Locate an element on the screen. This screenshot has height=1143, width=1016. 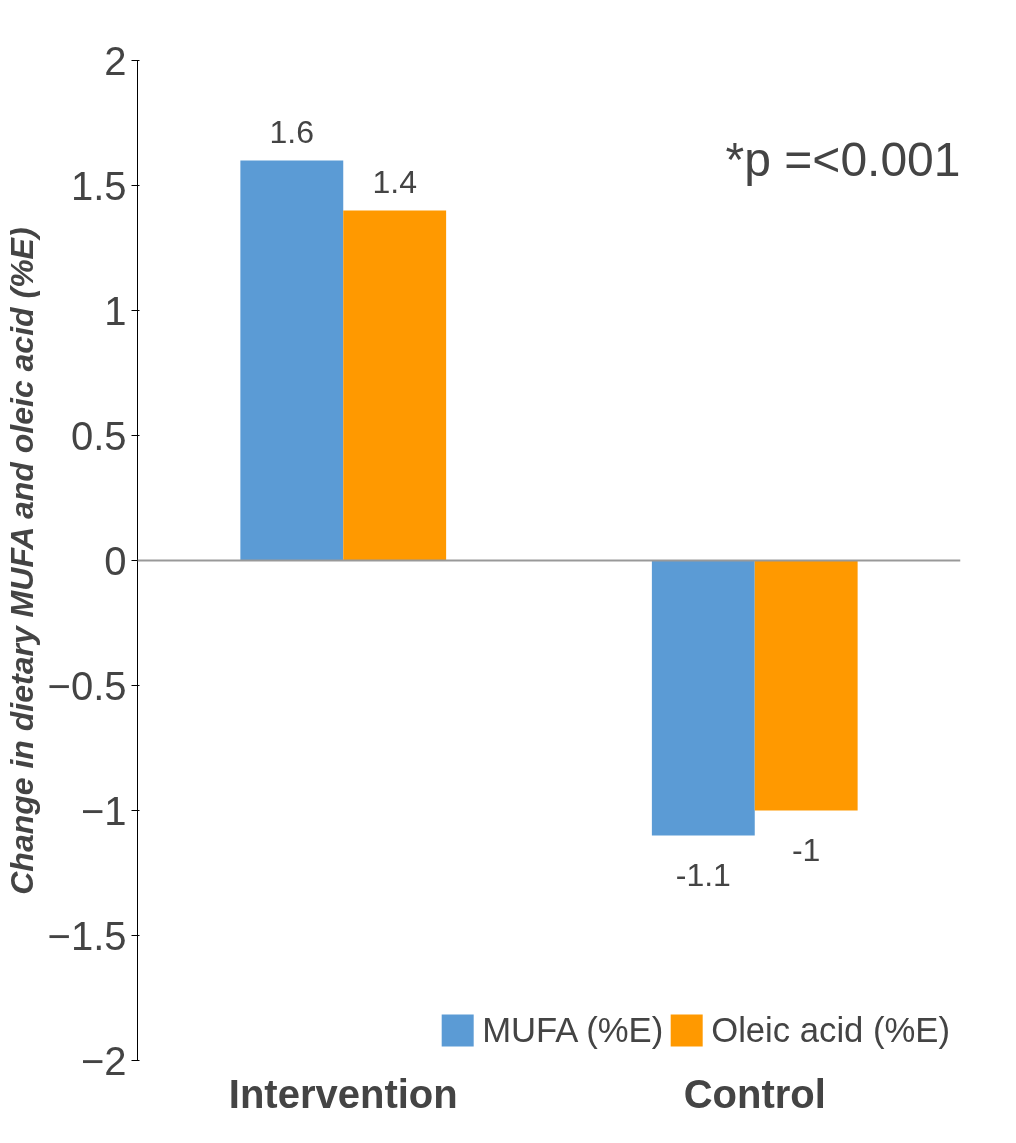
y-tick-label: 0 is located at coordinates (115, 560).